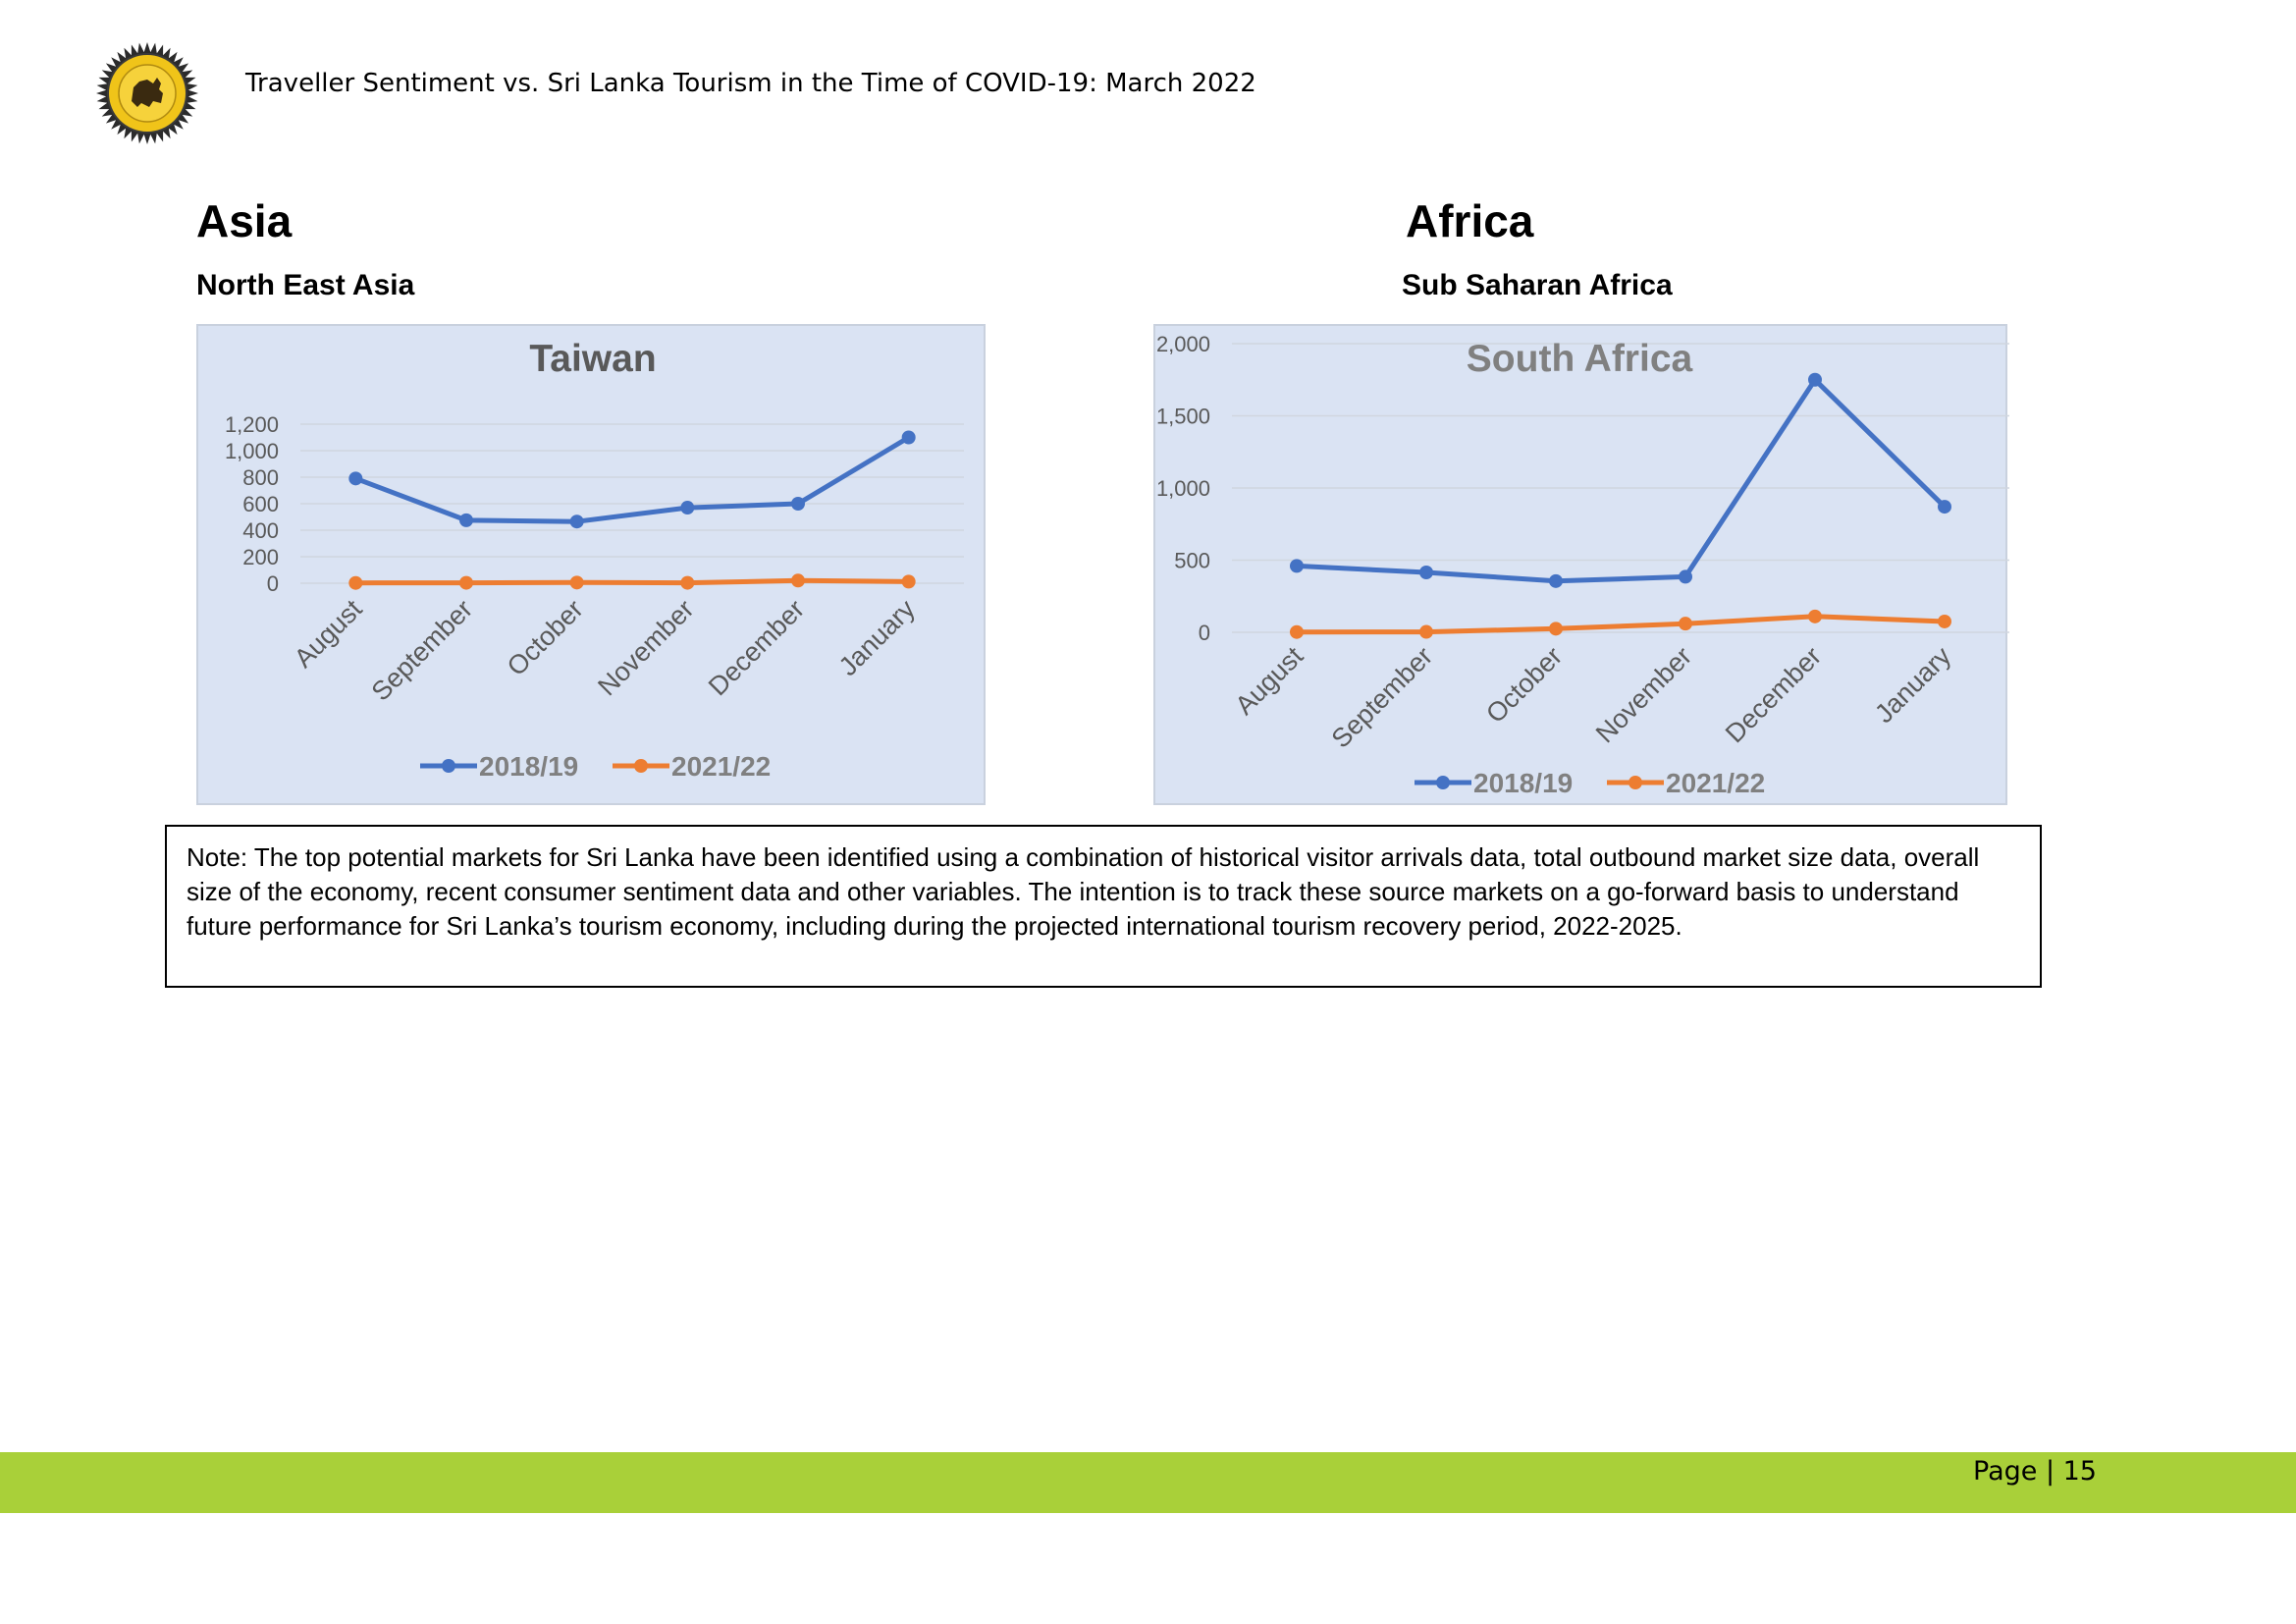 The height and width of the screenshot is (1624, 2296). What do you see at coordinates (305, 285) in the screenshot?
I see `subregion-heading-north-east-asia: North East Asia` at bounding box center [305, 285].